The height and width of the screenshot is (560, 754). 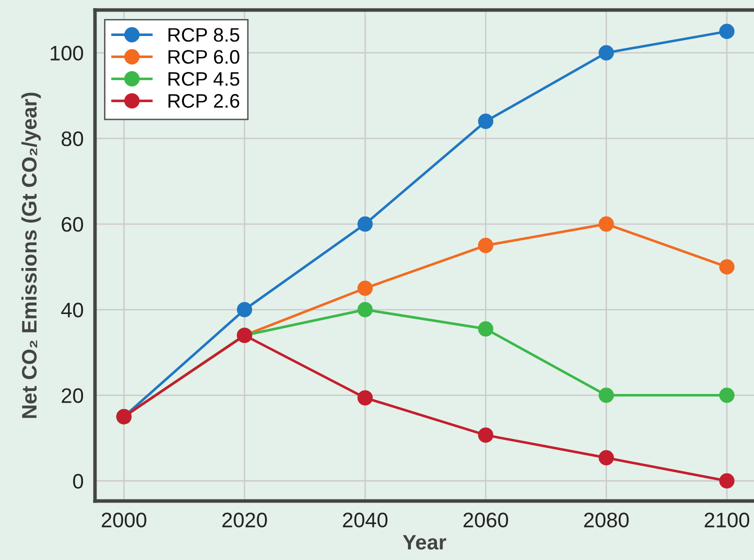 I want to click on y-tick-label: 80, so click(x=73, y=138).